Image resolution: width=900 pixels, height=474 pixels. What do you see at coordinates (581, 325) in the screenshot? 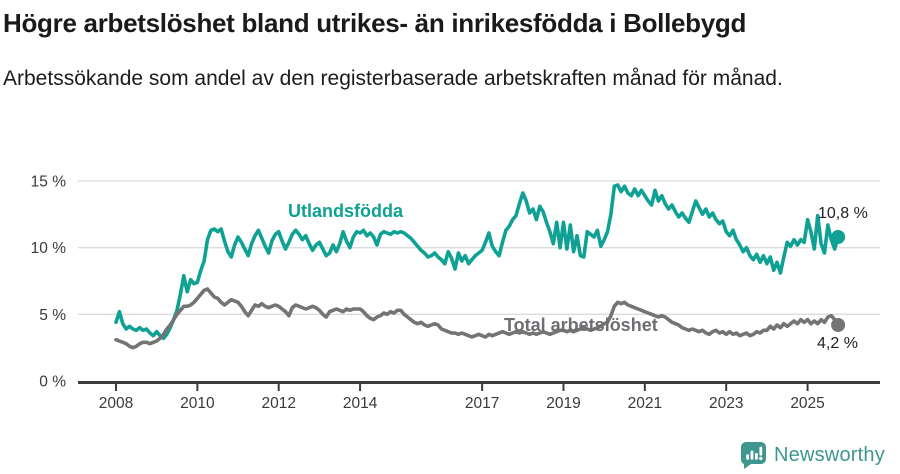
I see `series-label-total: Total arbetslöshet` at bounding box center [581, 325].